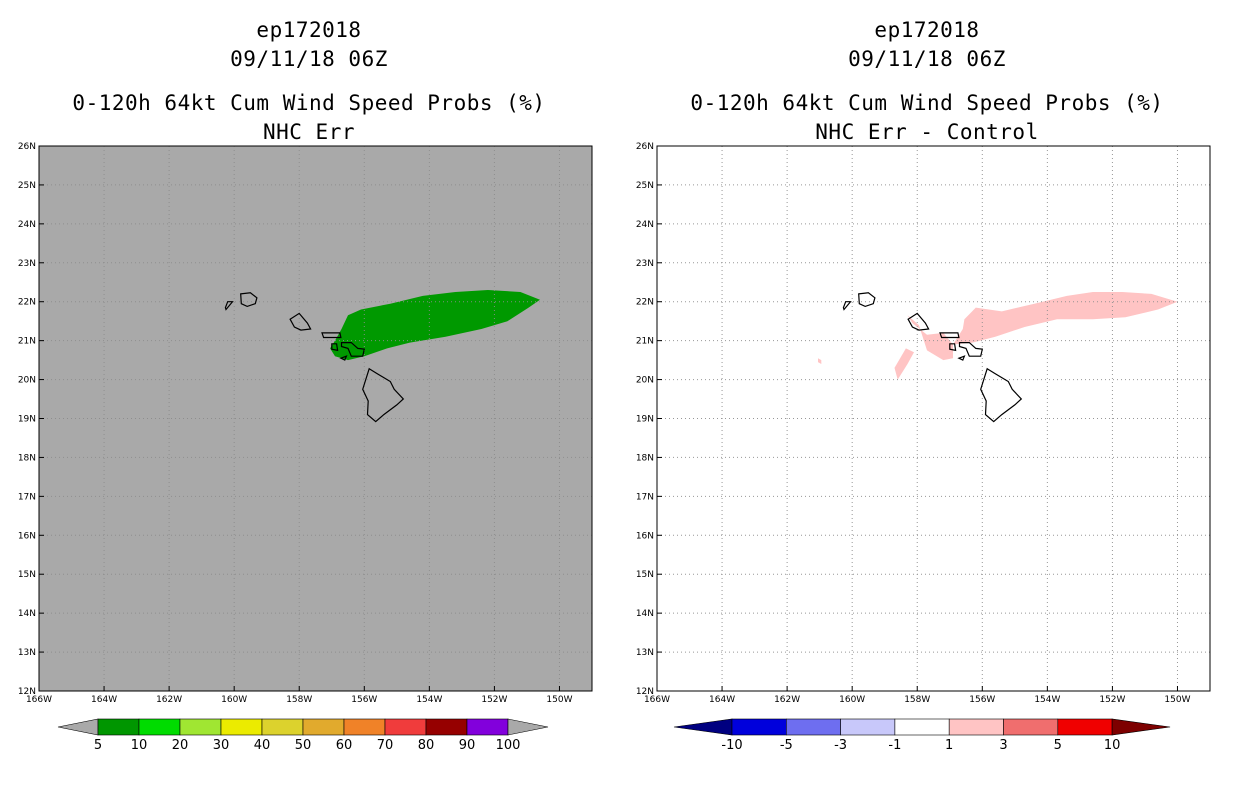 The height and width of the screenshot is (800, 1236). Describe the element at coordinates (27, 536) in the screenshot. I see `left-ytick-label-16N: 16N` at that location.